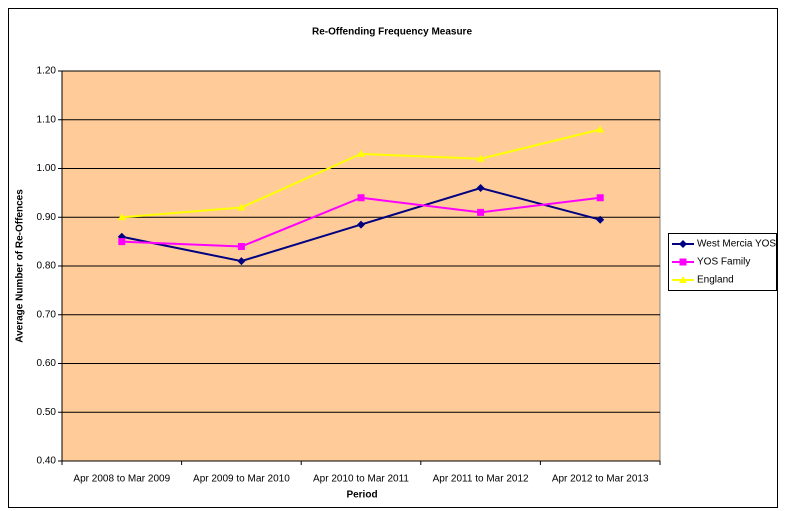 The height and width of the screenshot is (511, 785). I want to click on legend-label: West Mercia YOS, so click(736, 244).